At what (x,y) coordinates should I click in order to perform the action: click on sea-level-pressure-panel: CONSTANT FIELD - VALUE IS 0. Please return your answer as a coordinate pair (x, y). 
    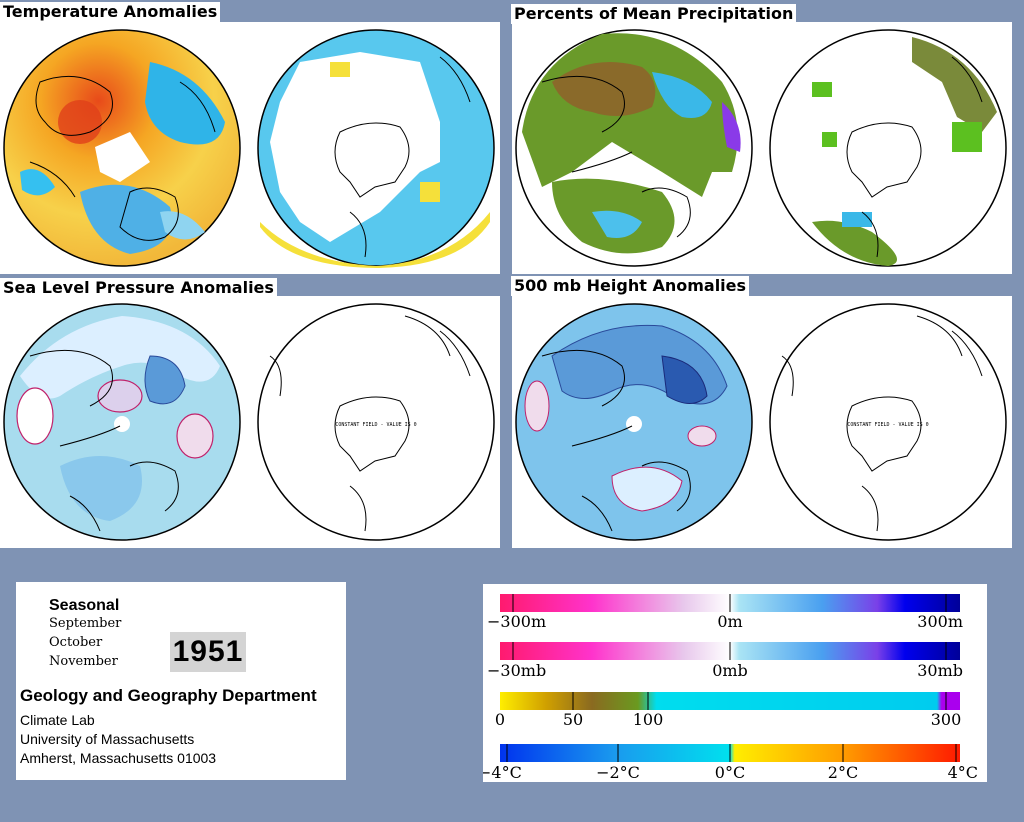
    Looking at the image, I should click on (250, 422).